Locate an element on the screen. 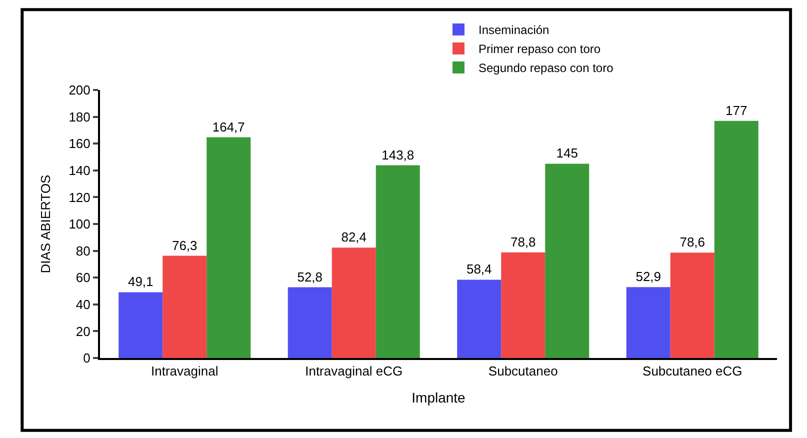 Image resolution: width=807 pixels, height=438 pixels. y-tick-label: 120 is located at coordinates (79, 197).